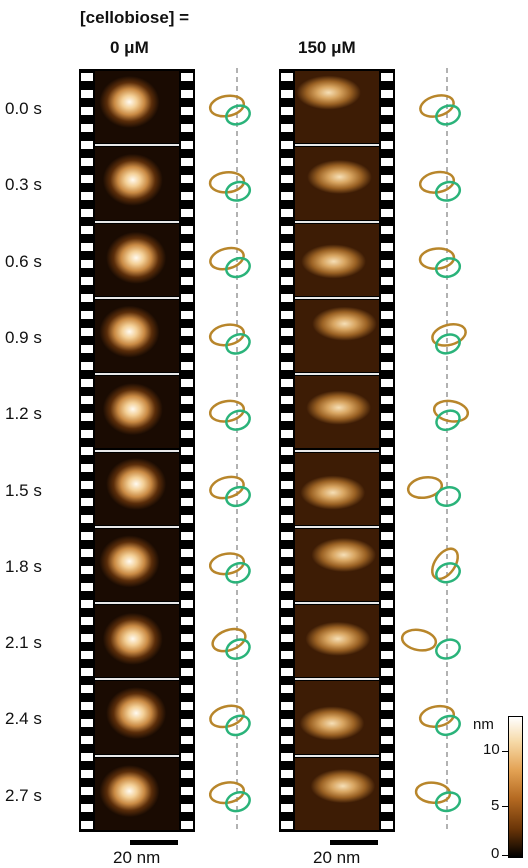  Describe the element at coordinates (23, 108) in the screenshot. I see `time-label: 0.0 s` at that location.